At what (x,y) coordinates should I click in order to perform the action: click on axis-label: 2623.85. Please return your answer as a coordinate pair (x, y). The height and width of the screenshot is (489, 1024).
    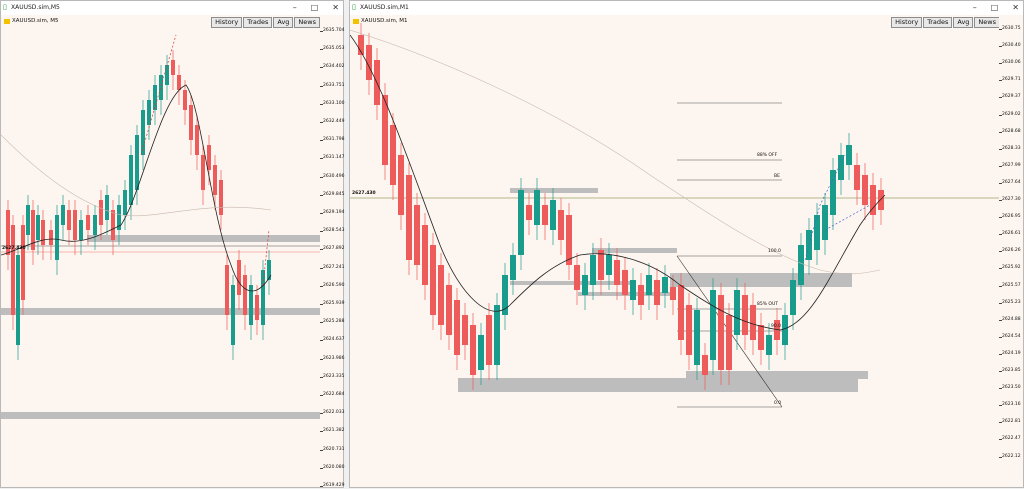
    Looking at the image, I should click on (1011, 370).